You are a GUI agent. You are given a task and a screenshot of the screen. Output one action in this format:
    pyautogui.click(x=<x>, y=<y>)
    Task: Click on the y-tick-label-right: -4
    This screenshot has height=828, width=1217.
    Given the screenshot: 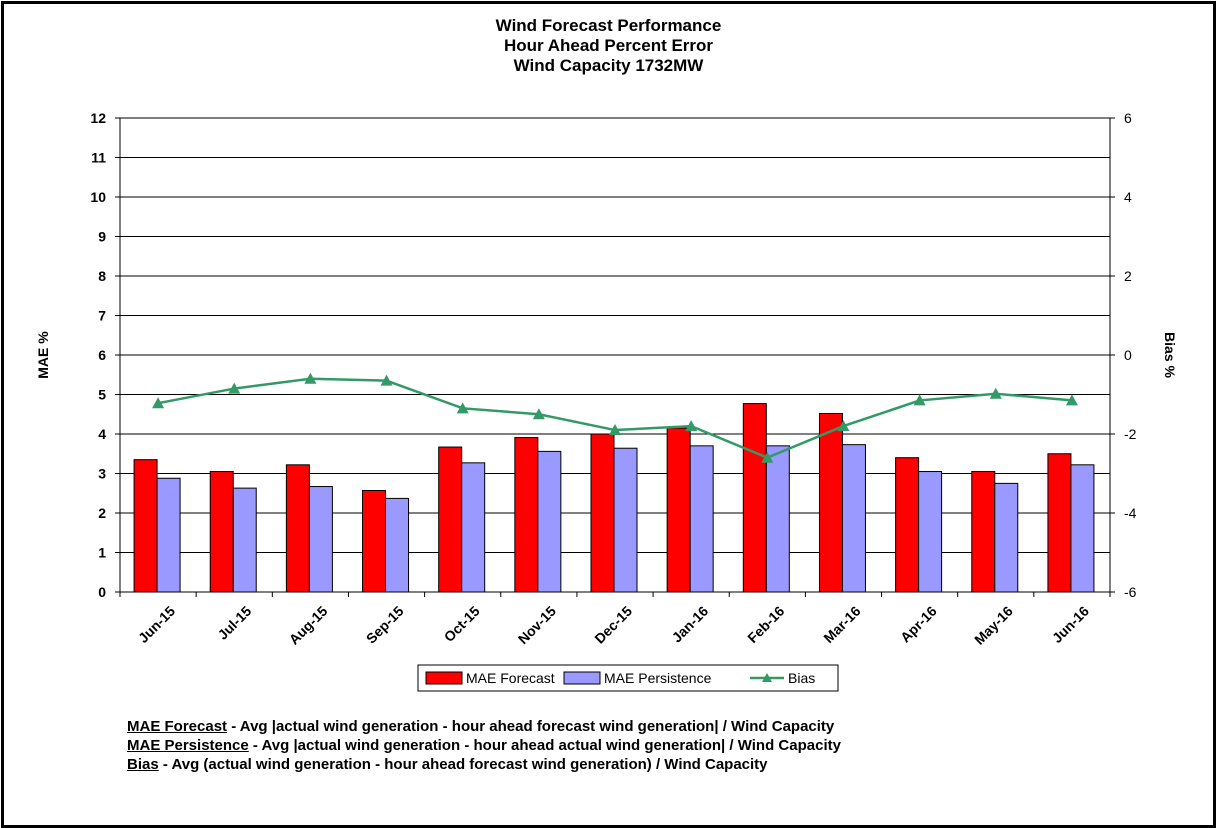 What is the action you would take?
    pyautogui.click(x=1130, y=513)
    